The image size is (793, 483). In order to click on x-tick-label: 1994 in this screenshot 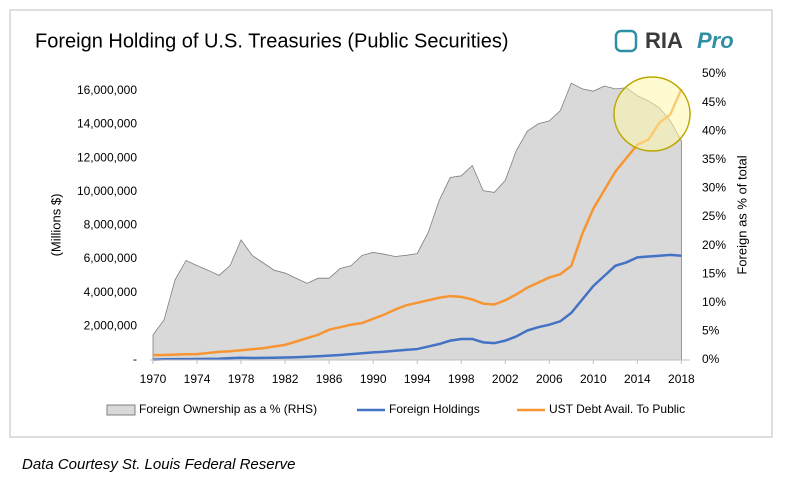, I will do `click(417, 379)`.